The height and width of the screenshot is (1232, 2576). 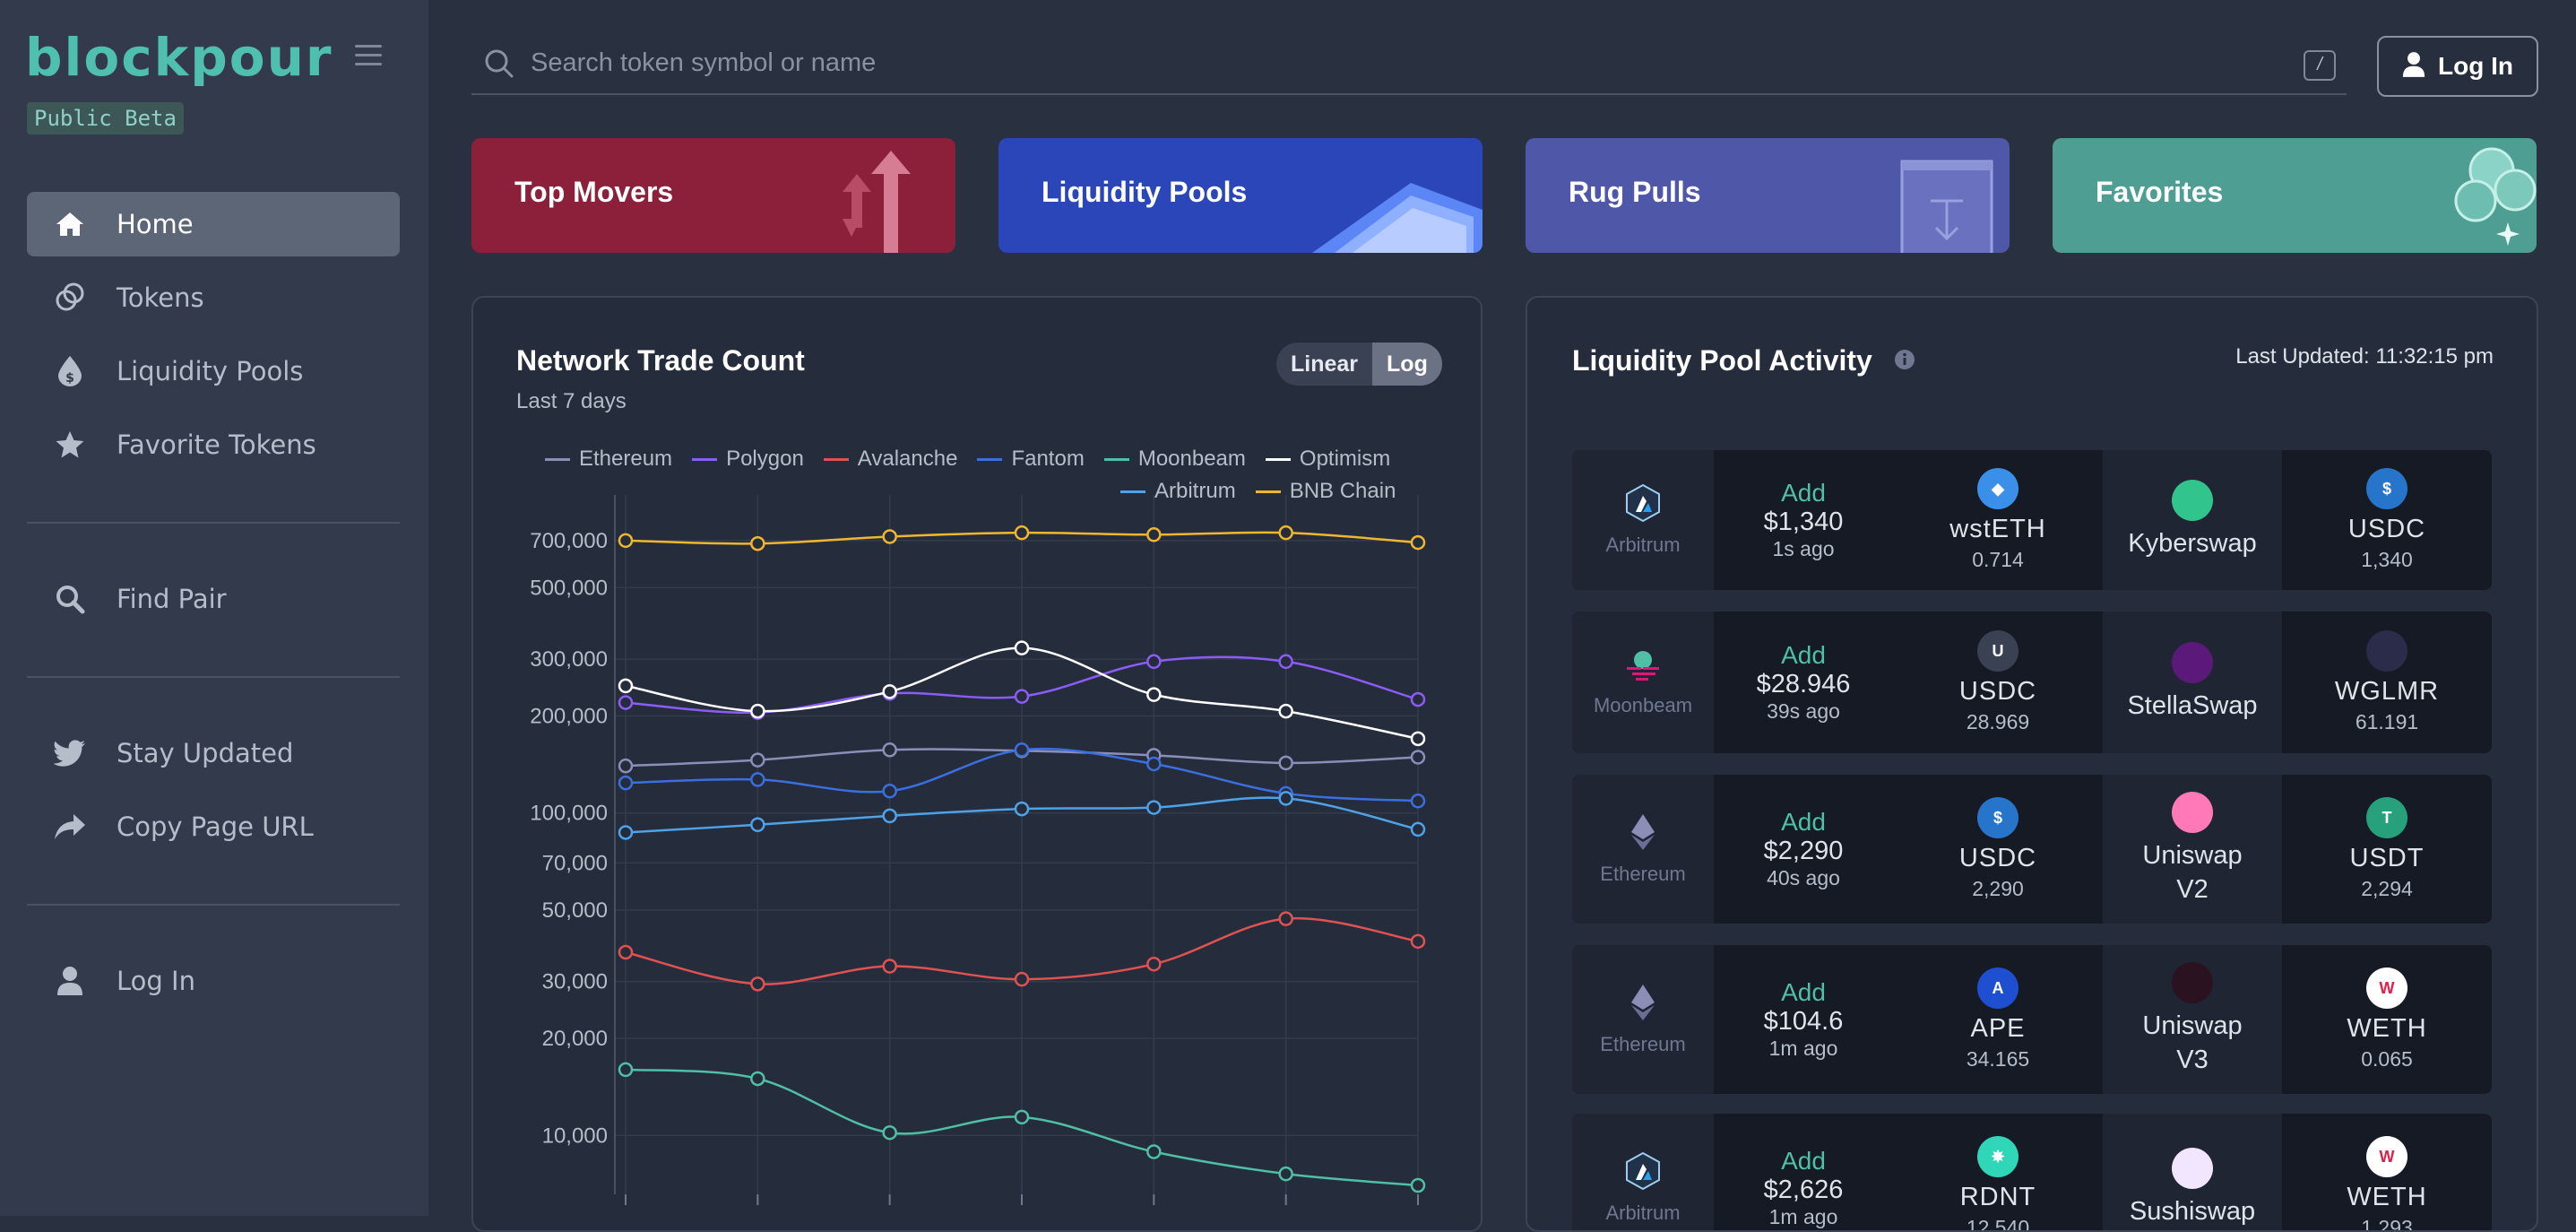 I want to click on twitter-icon, so click(x=70, y=753).